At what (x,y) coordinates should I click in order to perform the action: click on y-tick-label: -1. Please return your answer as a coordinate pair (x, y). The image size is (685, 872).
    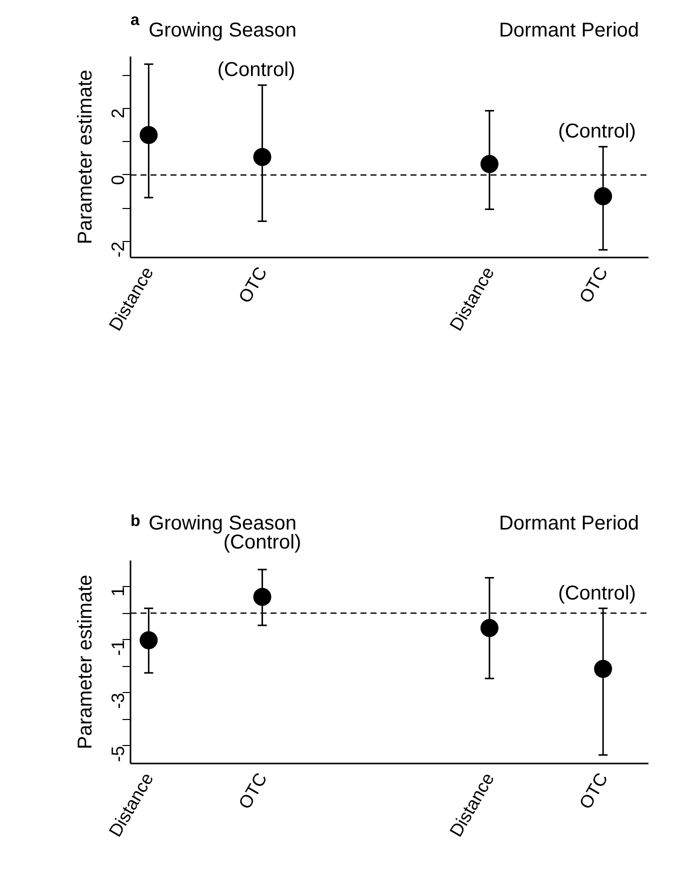
    Looking at the image, I should click on (118, 648).